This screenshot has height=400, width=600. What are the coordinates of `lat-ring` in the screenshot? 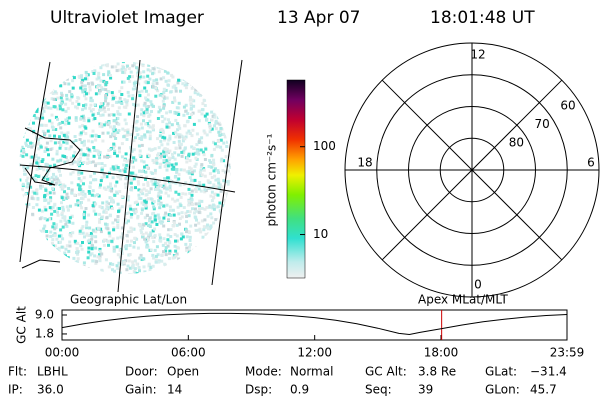 It's located at (472, 170).